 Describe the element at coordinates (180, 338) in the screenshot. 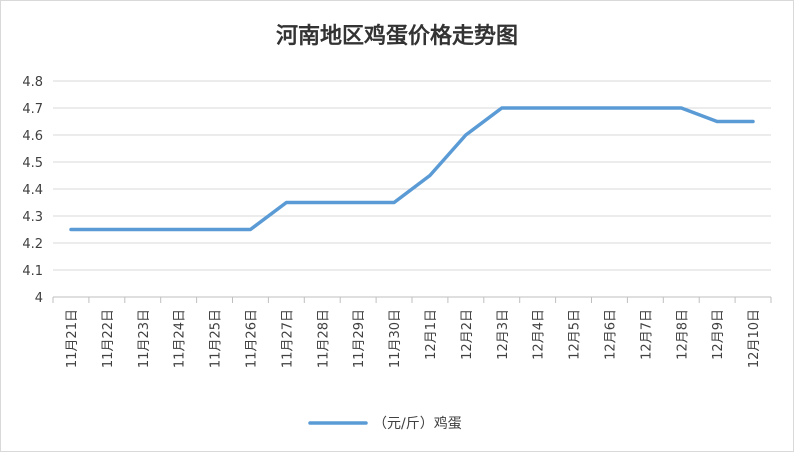

I see `x-tick-label: 11月24日` at that location.